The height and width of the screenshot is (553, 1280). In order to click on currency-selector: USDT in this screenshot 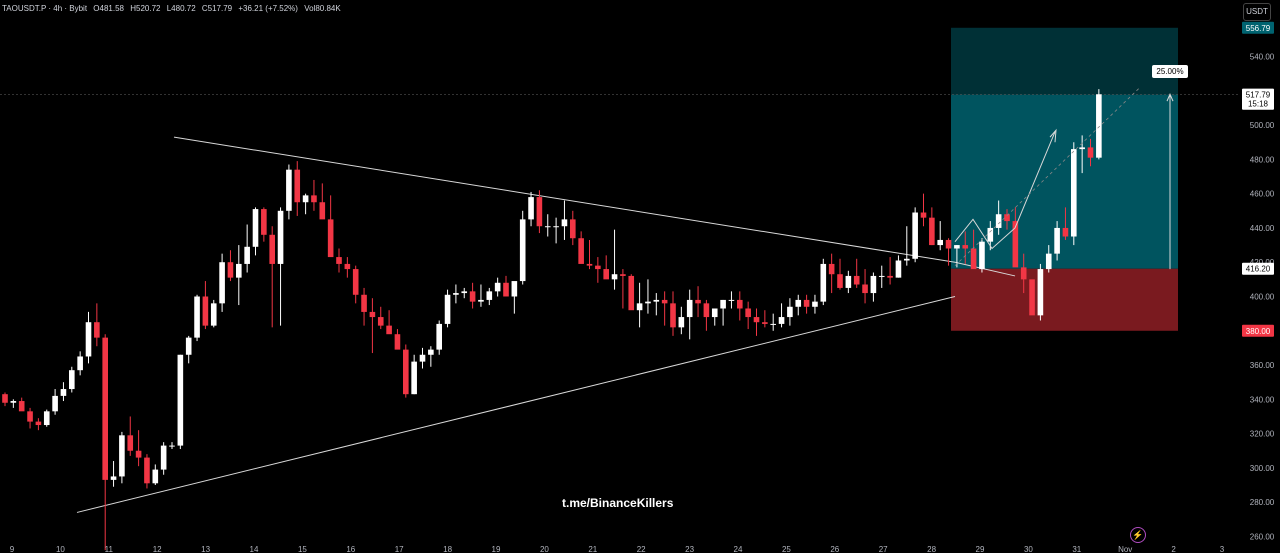, I will do `click(1257, 12)`.